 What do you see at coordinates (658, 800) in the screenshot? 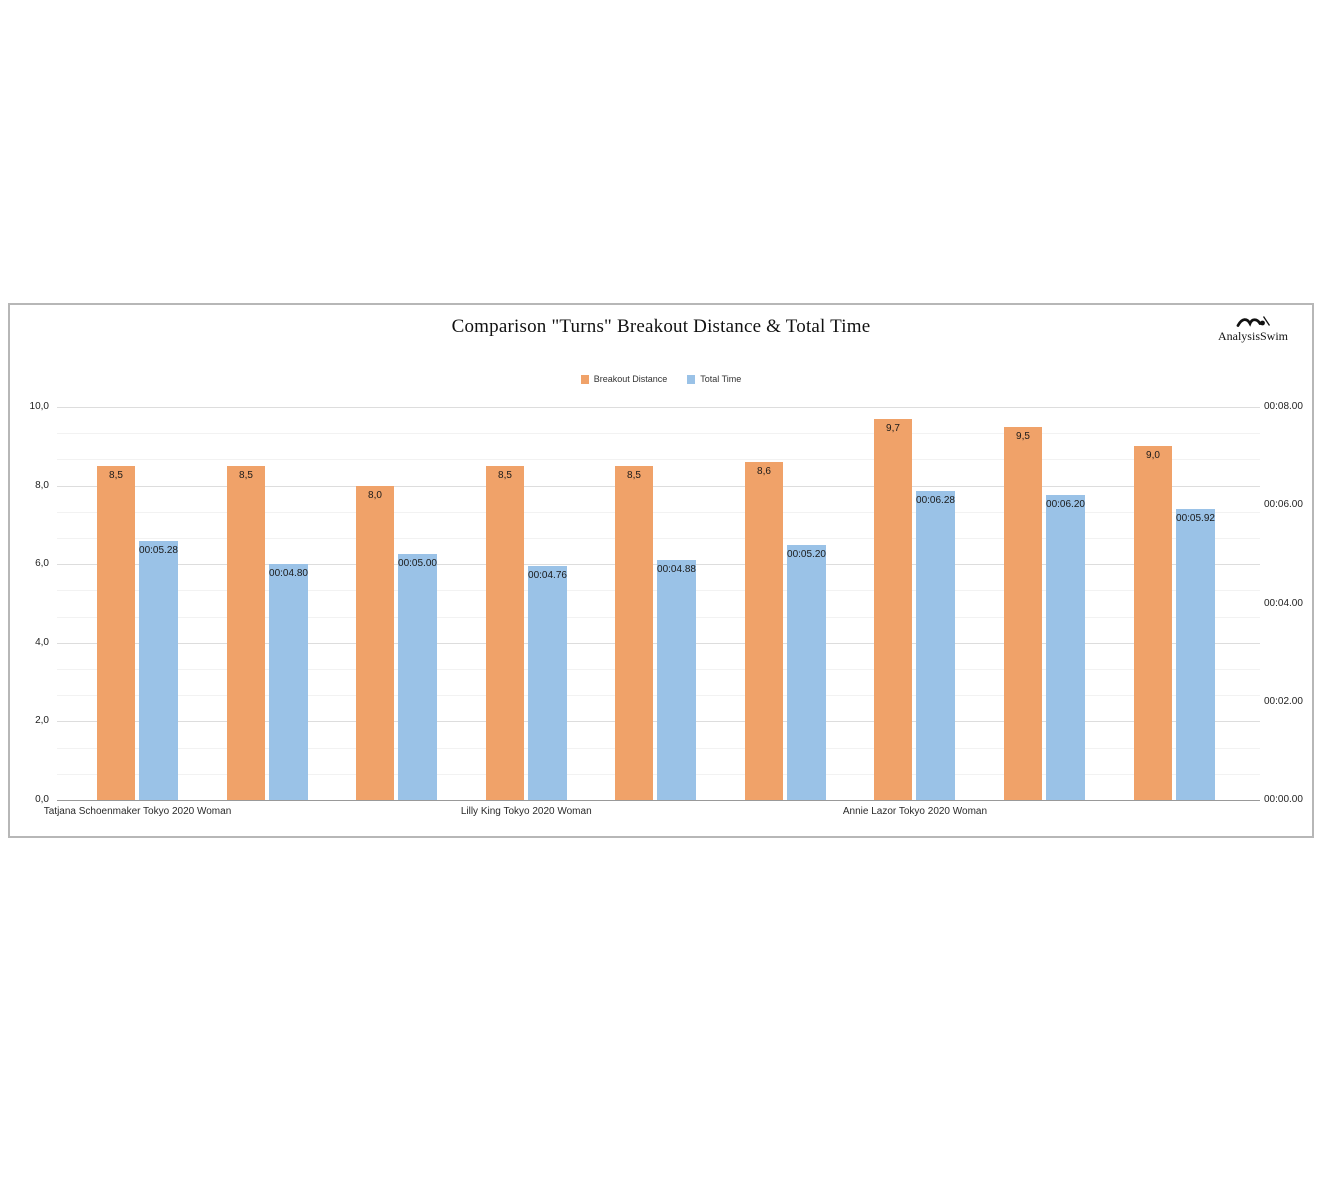
I see `x-axis-baseline` at bounding box center [658, 800].